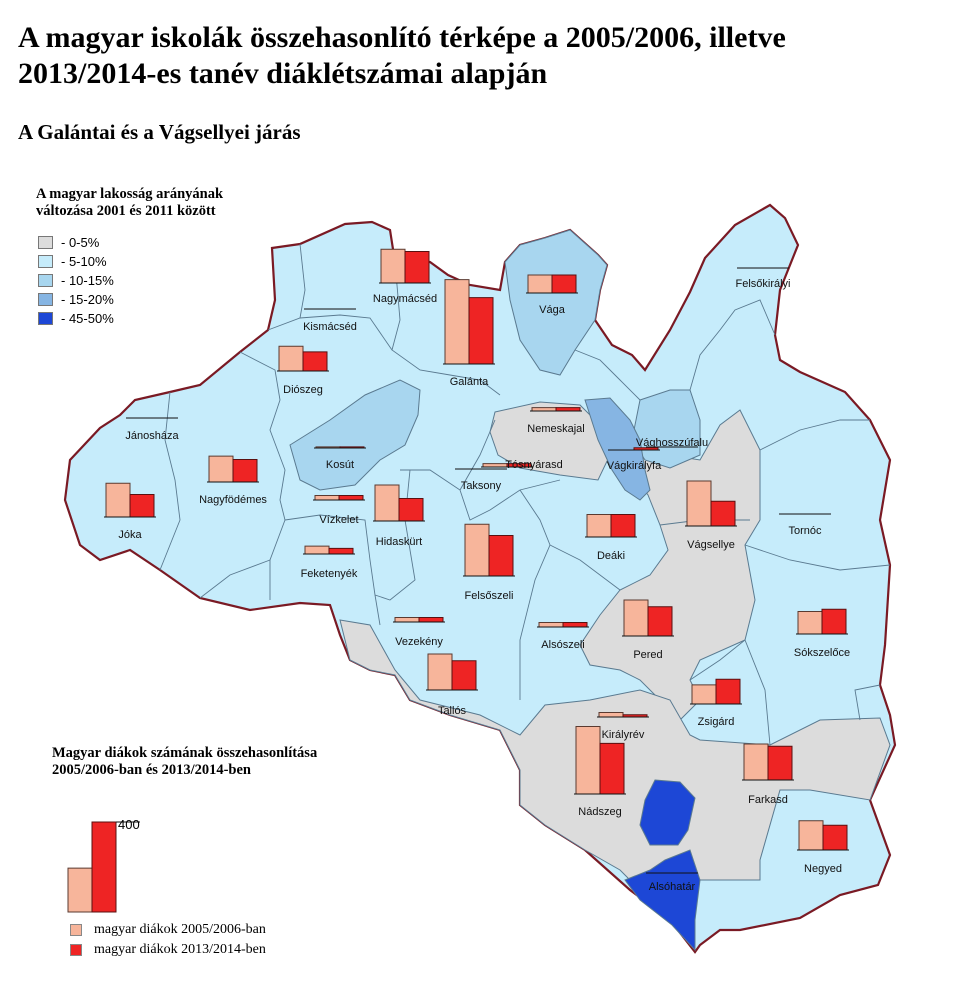 This screenshot has height=998, width=964. Describe the element at coordinates (452, 711) in the screenshot. I see `town-label-26: Tallós` at that location.